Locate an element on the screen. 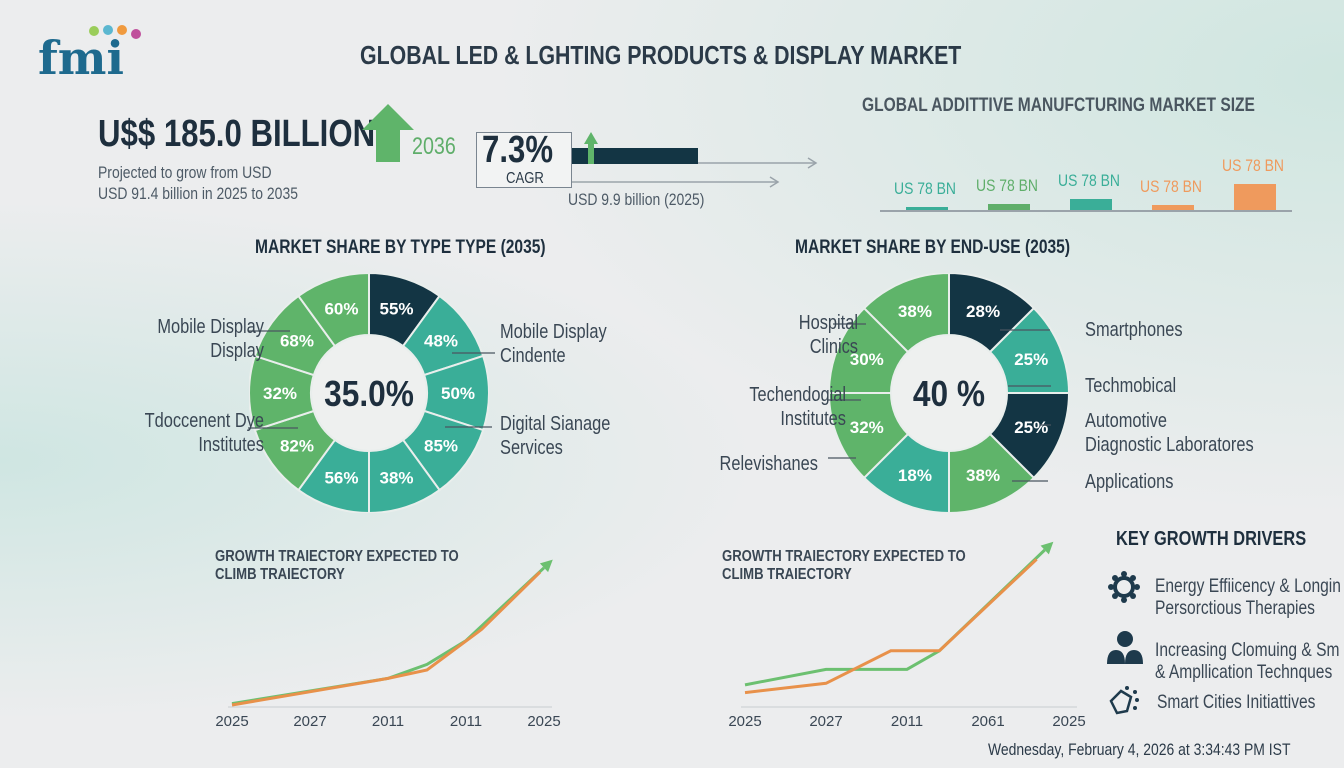 The image size is (1344, 768). callout-relevishanes: Relevishanes is located at coordinates (768, 464).